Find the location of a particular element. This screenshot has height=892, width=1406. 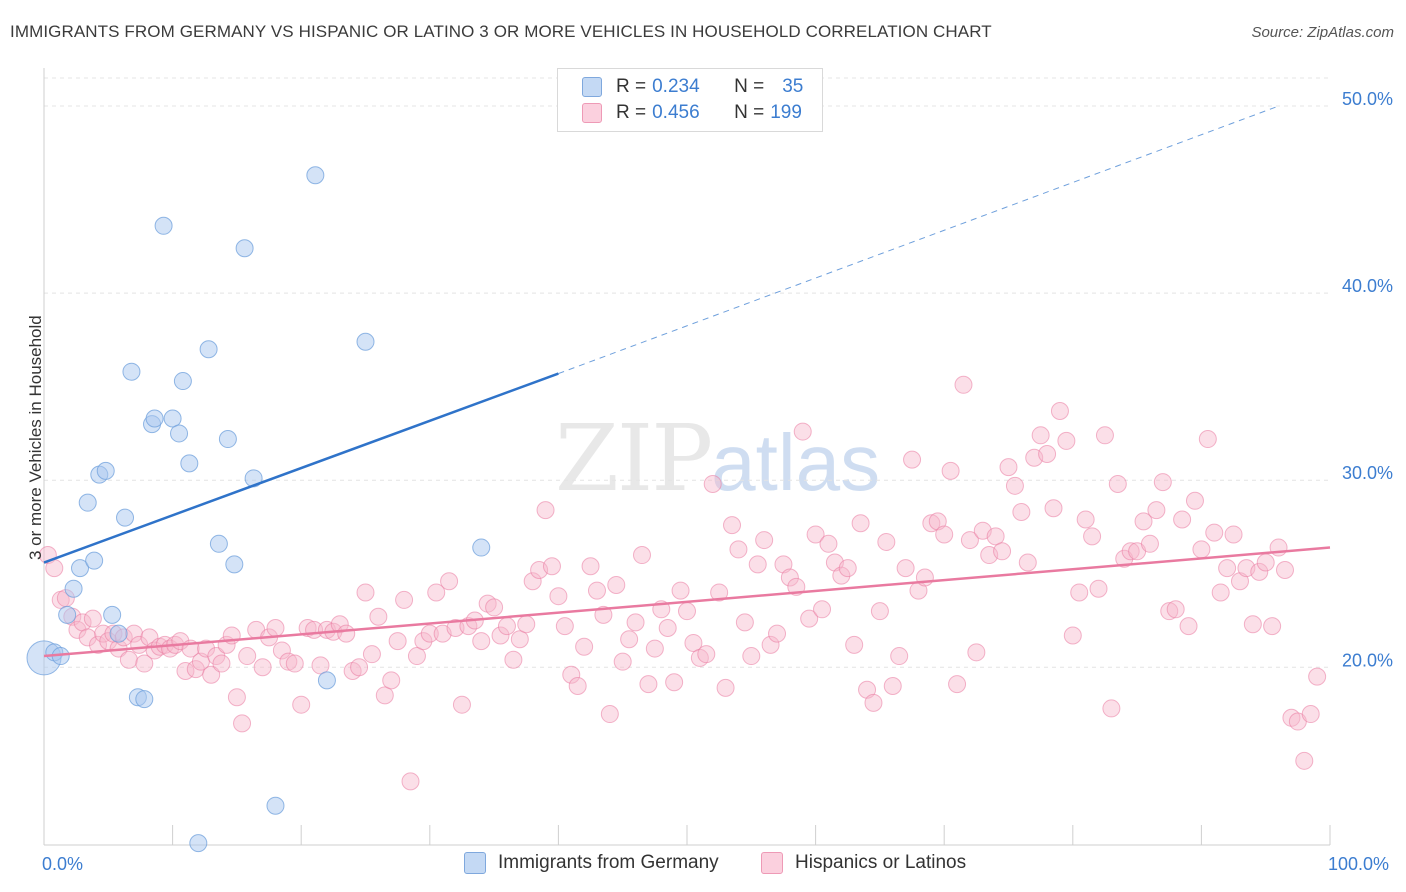

legend-swatch-hispanic is located at coordinates (592, 113).